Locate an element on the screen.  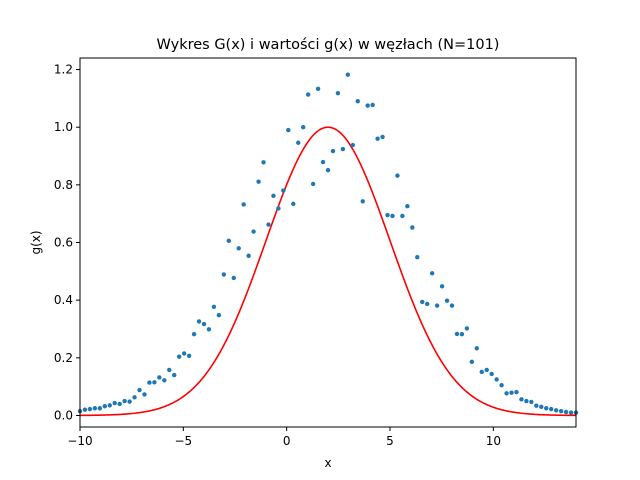
x-axis-label: x is located at coordinates (327, 463).